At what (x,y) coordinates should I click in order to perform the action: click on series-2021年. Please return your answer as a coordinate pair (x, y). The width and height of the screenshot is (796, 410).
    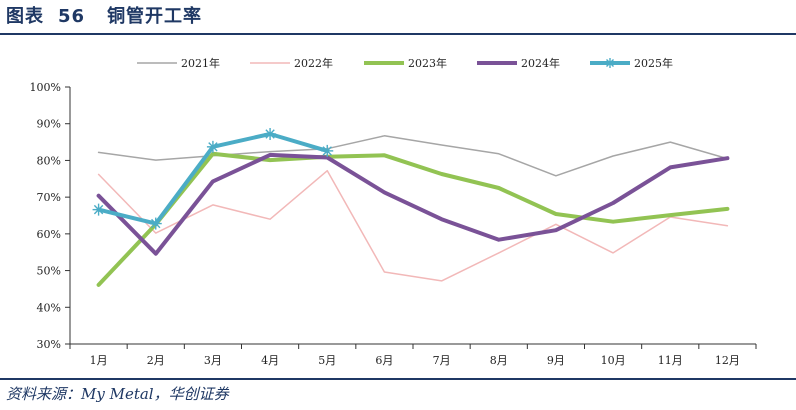
    Looking at the image, I should click on (413, 156).